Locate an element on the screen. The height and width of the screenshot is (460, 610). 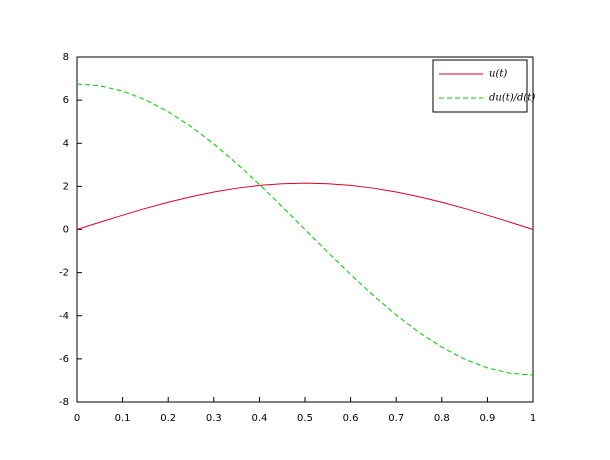
y-tick-label: -4 is located at coordinates (64, 316).